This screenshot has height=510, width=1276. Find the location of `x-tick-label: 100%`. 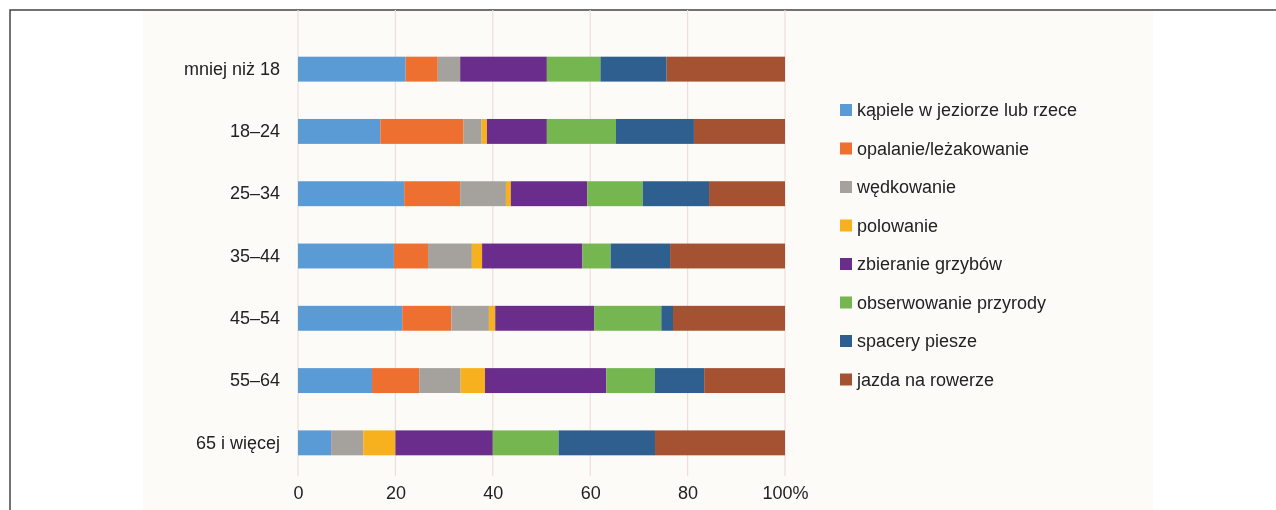

x-tick-label: 100% is located at coordinates (785, 492).